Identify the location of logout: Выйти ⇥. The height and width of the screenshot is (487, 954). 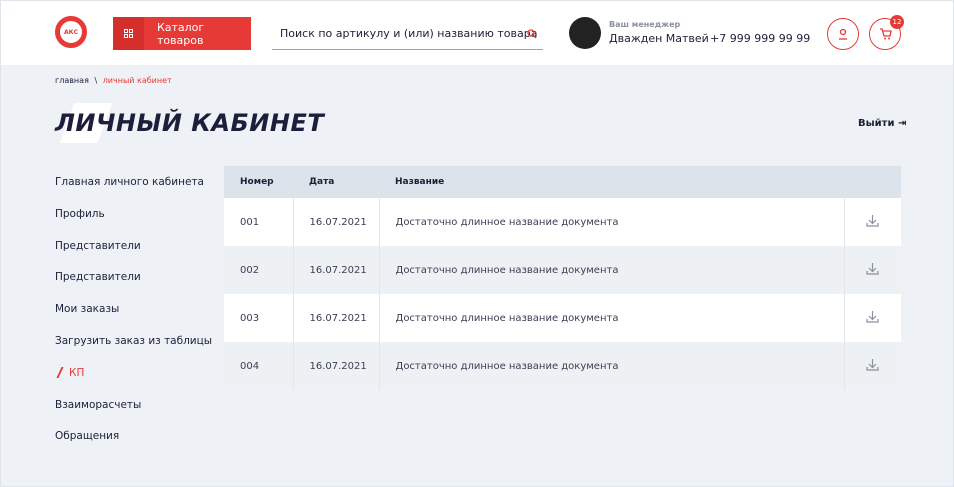
(882, 123).